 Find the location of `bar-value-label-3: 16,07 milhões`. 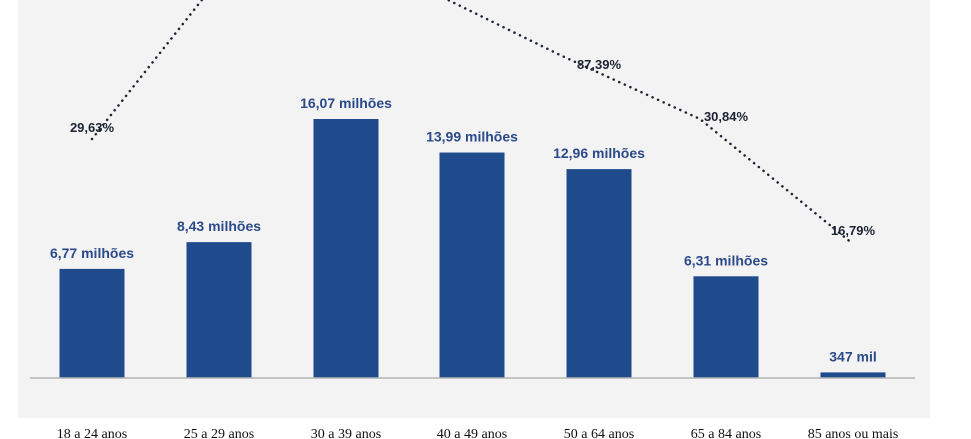

bar-value-label-3: 16,07 milhões is located at coordinates (346, 103).